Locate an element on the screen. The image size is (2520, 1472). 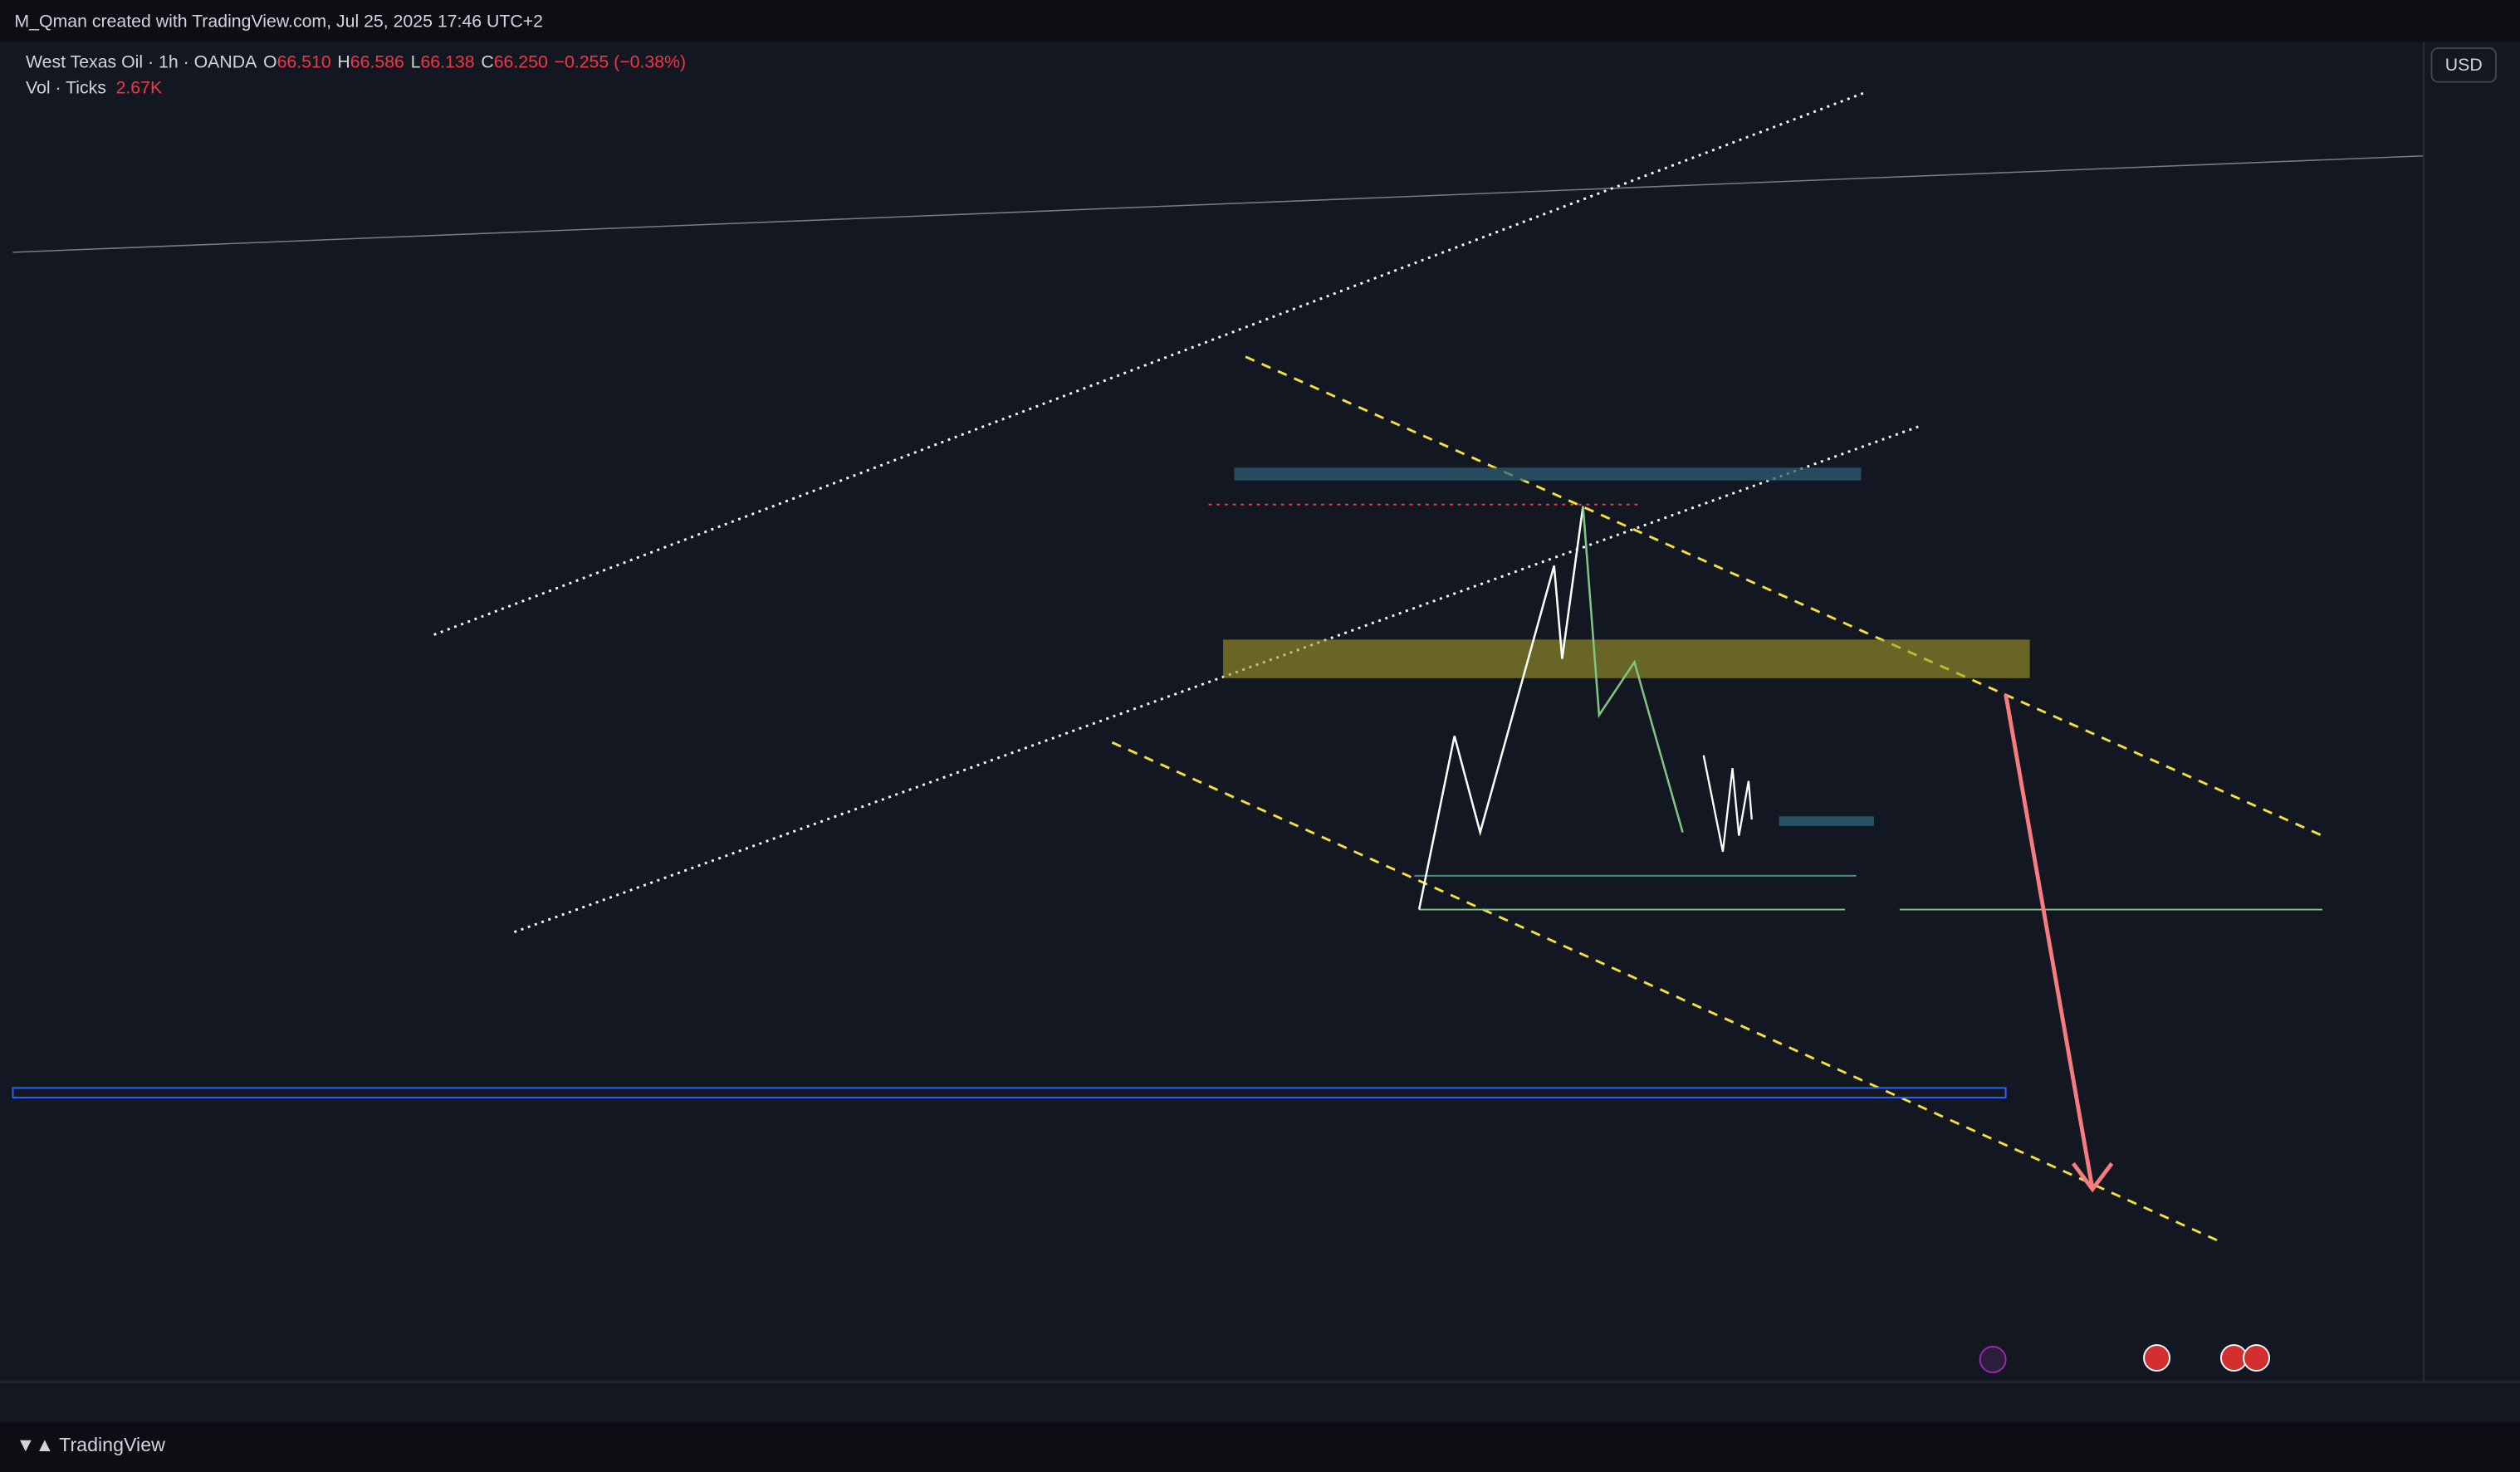
volume-legend: Vol · Ticks 2.67K is located at coordinates (94, 87).